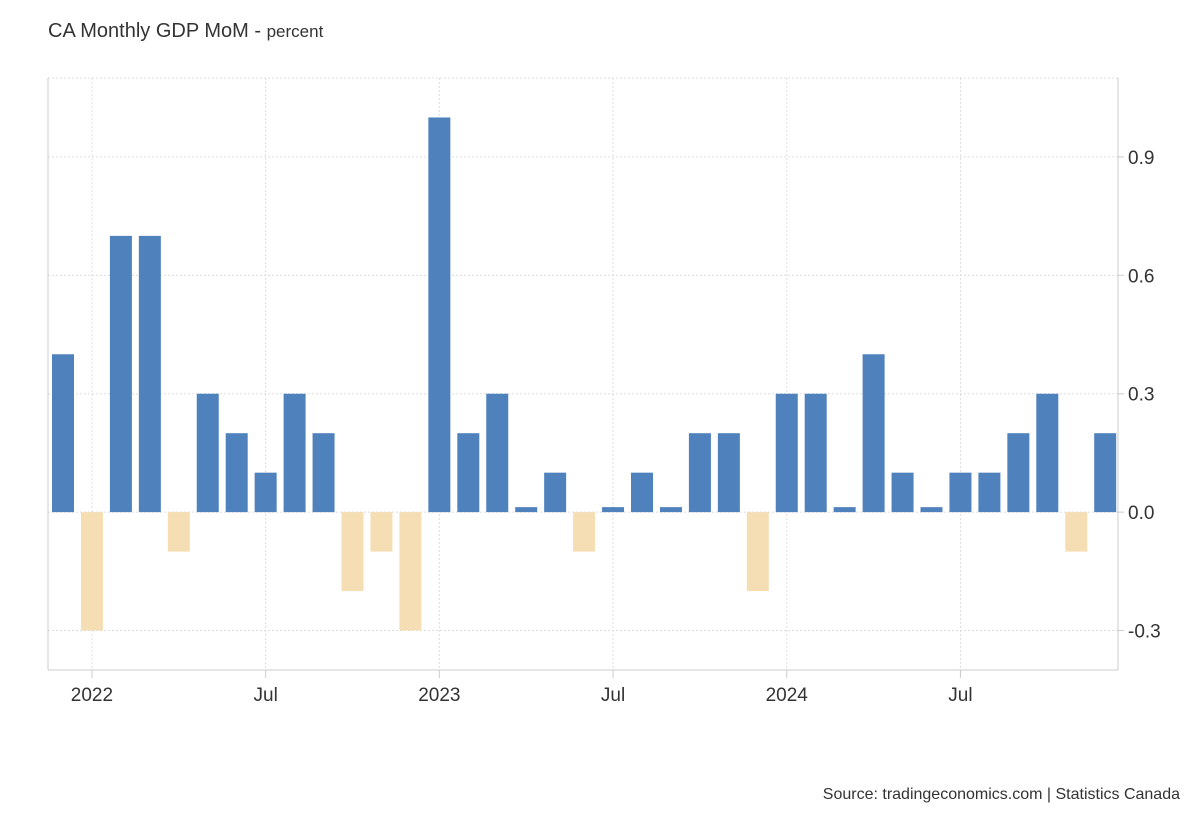  I want to click on bar-feb-2023, so click(468, 473).